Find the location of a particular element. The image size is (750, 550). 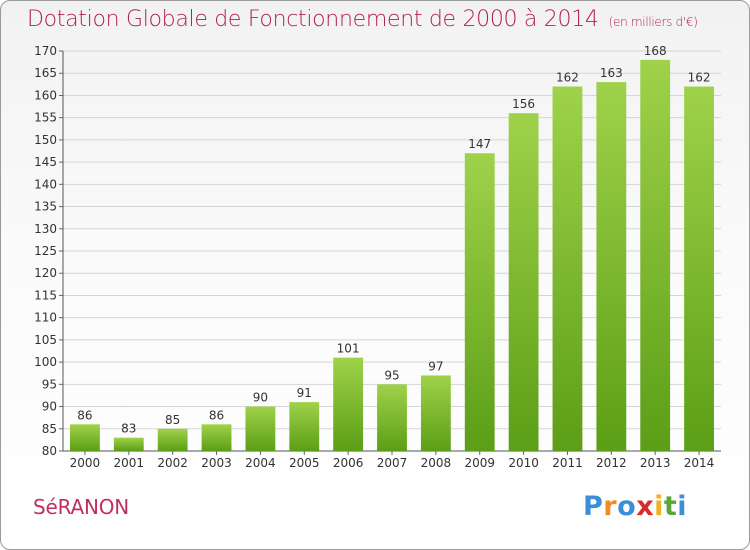

y-tick-label: 165 is located at coordinates (45, 73).